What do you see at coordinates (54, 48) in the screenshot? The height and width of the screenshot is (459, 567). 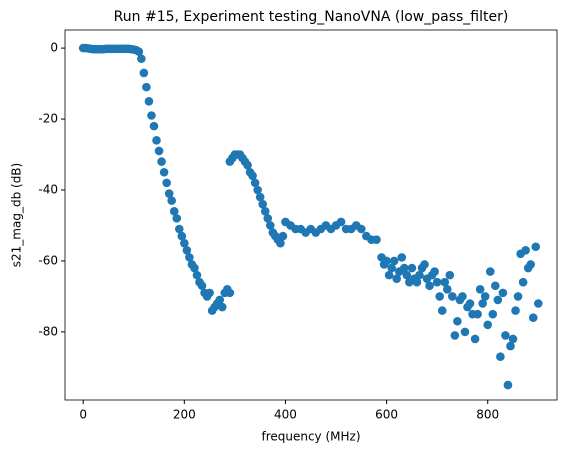 I see `y-tick-label: 0` at bounding box center [54, 48].